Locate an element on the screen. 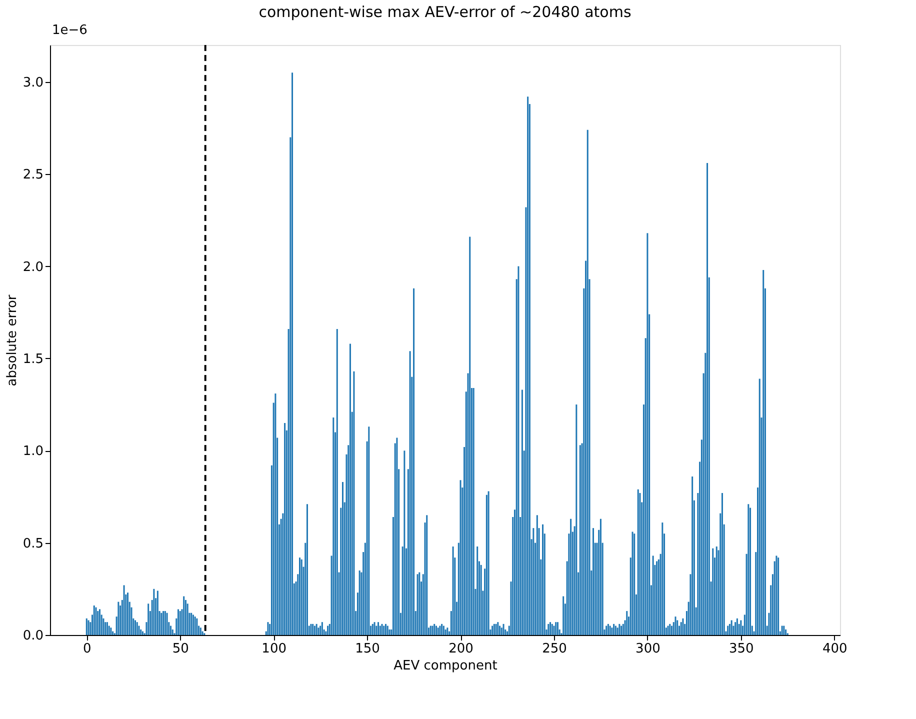  x-tick-label: 0 is located at coordinates (87, 649).